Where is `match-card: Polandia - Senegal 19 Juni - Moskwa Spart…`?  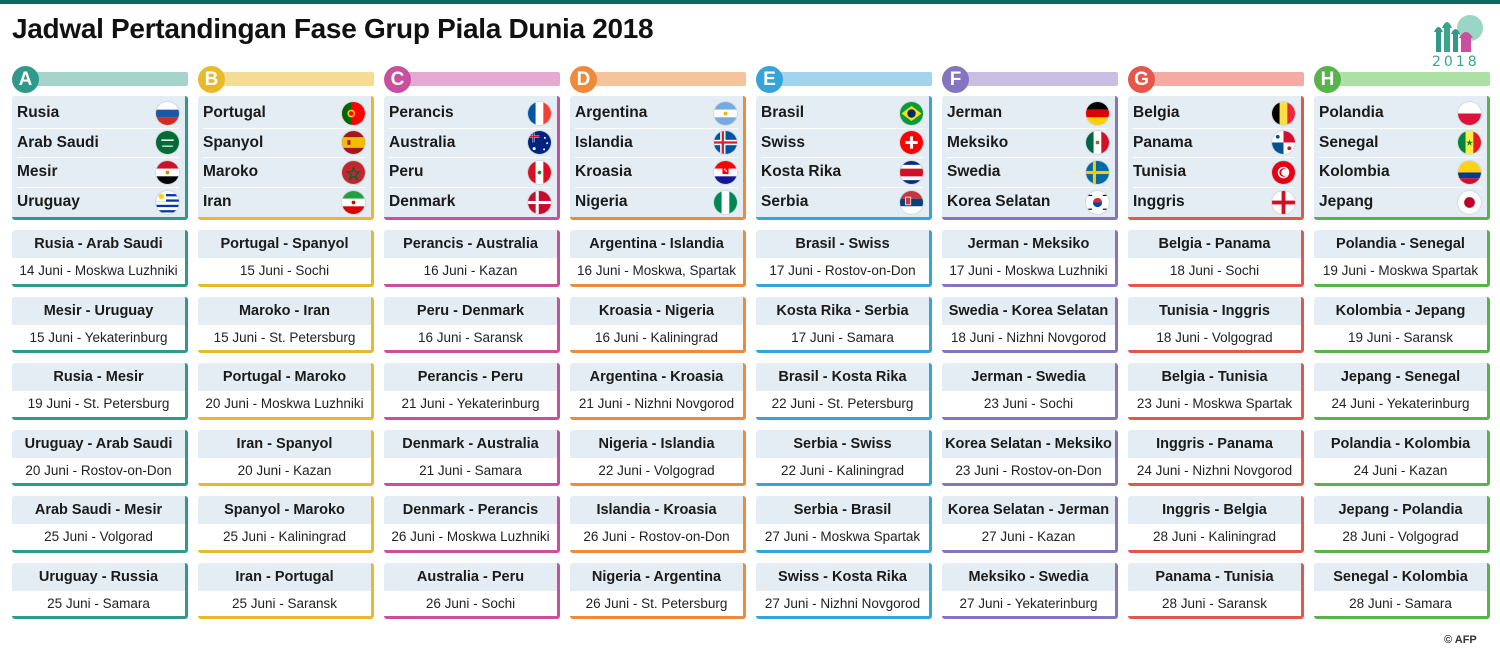 match-card: Polandia - Senegal 19 Juni - Moskwa Spart… is located at coordinates (1402, 258).